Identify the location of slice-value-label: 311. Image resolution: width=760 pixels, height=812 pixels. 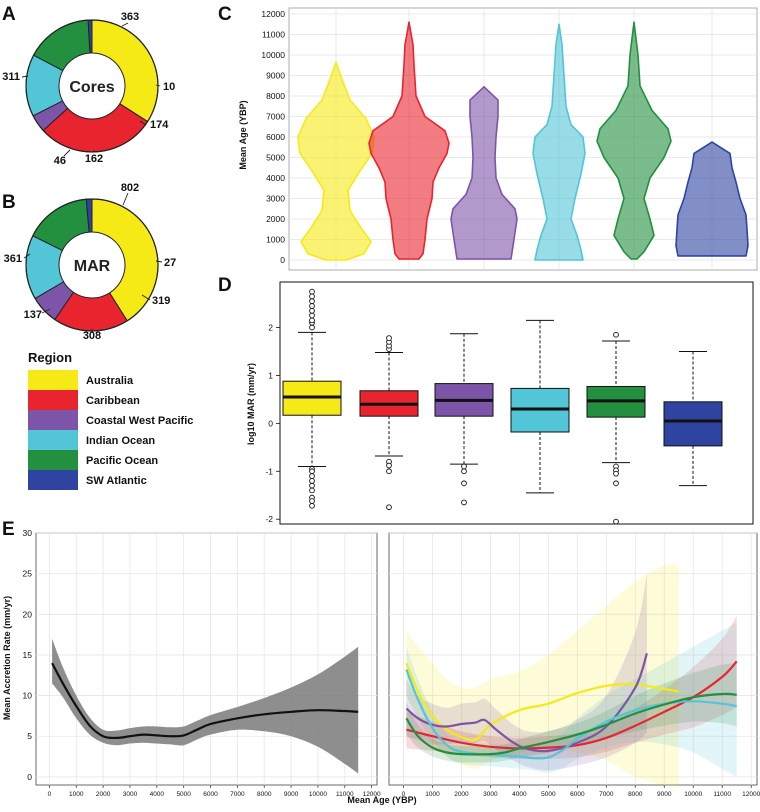
(11, 77).